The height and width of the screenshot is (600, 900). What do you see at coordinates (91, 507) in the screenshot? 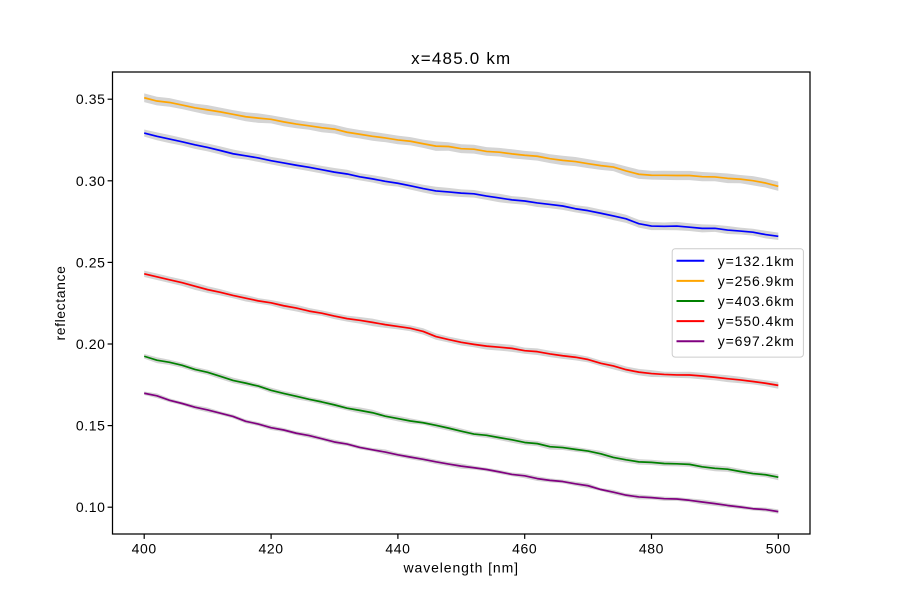
I see `svg-text: 0.10` at bounding box center [91, 507].